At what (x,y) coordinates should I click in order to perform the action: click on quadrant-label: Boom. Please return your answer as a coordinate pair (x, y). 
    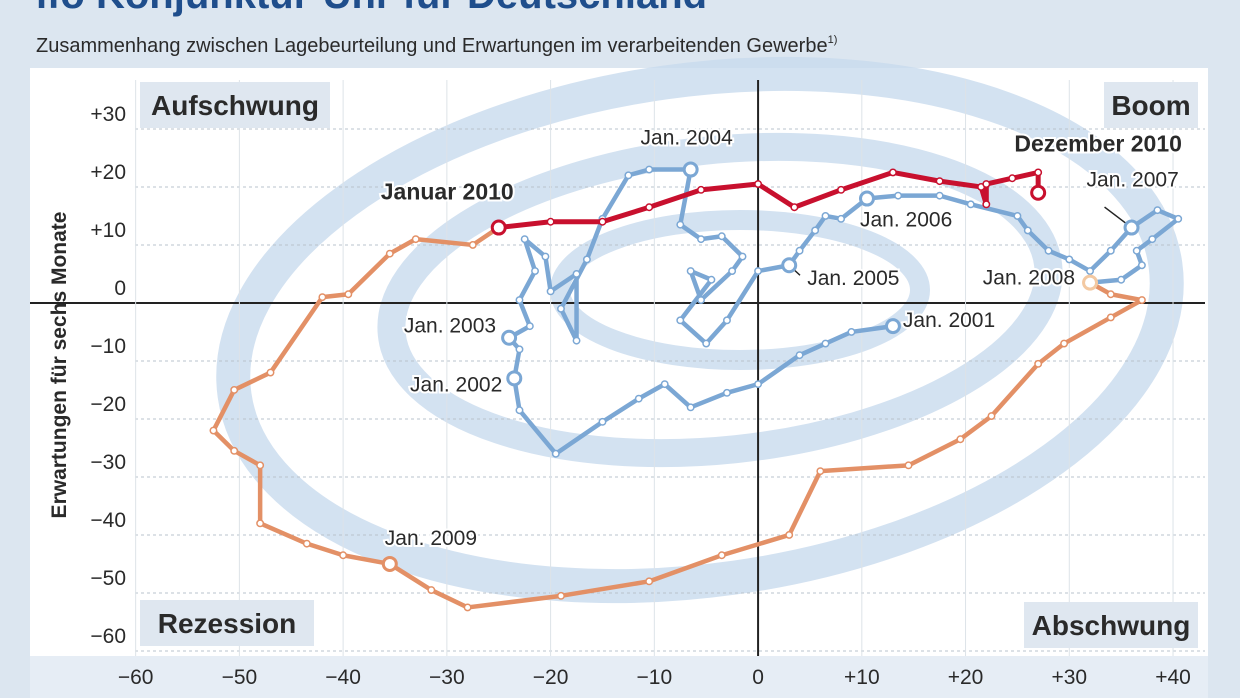
    Looking at the image, I should click on (1151, 105).